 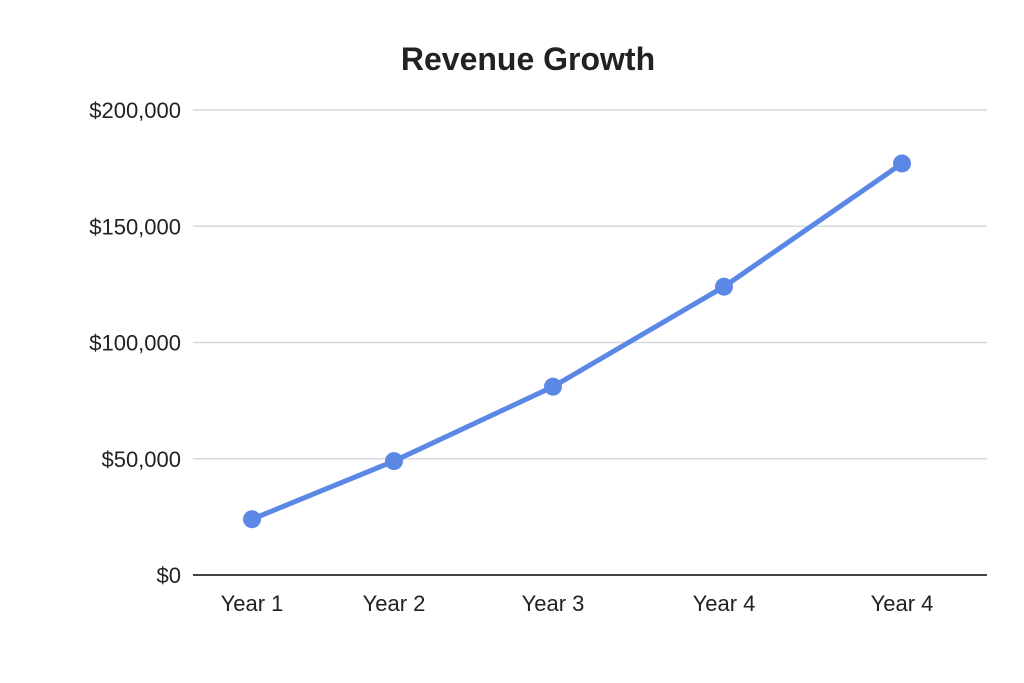 What do you see at coordinates (553, 603) in the screenshot?
I see `x-tick-label: Year 3` at bounding box center [553, 603].